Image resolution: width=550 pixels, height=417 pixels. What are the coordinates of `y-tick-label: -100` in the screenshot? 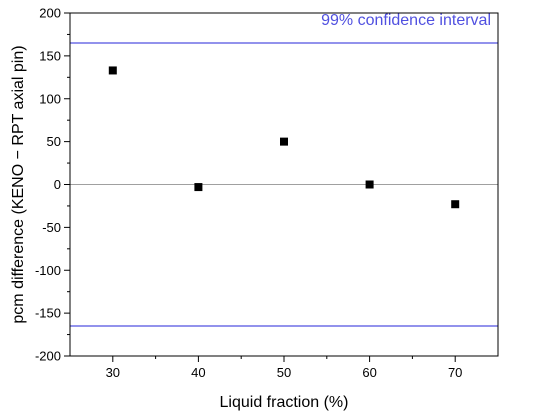 It's located at (48, 270).